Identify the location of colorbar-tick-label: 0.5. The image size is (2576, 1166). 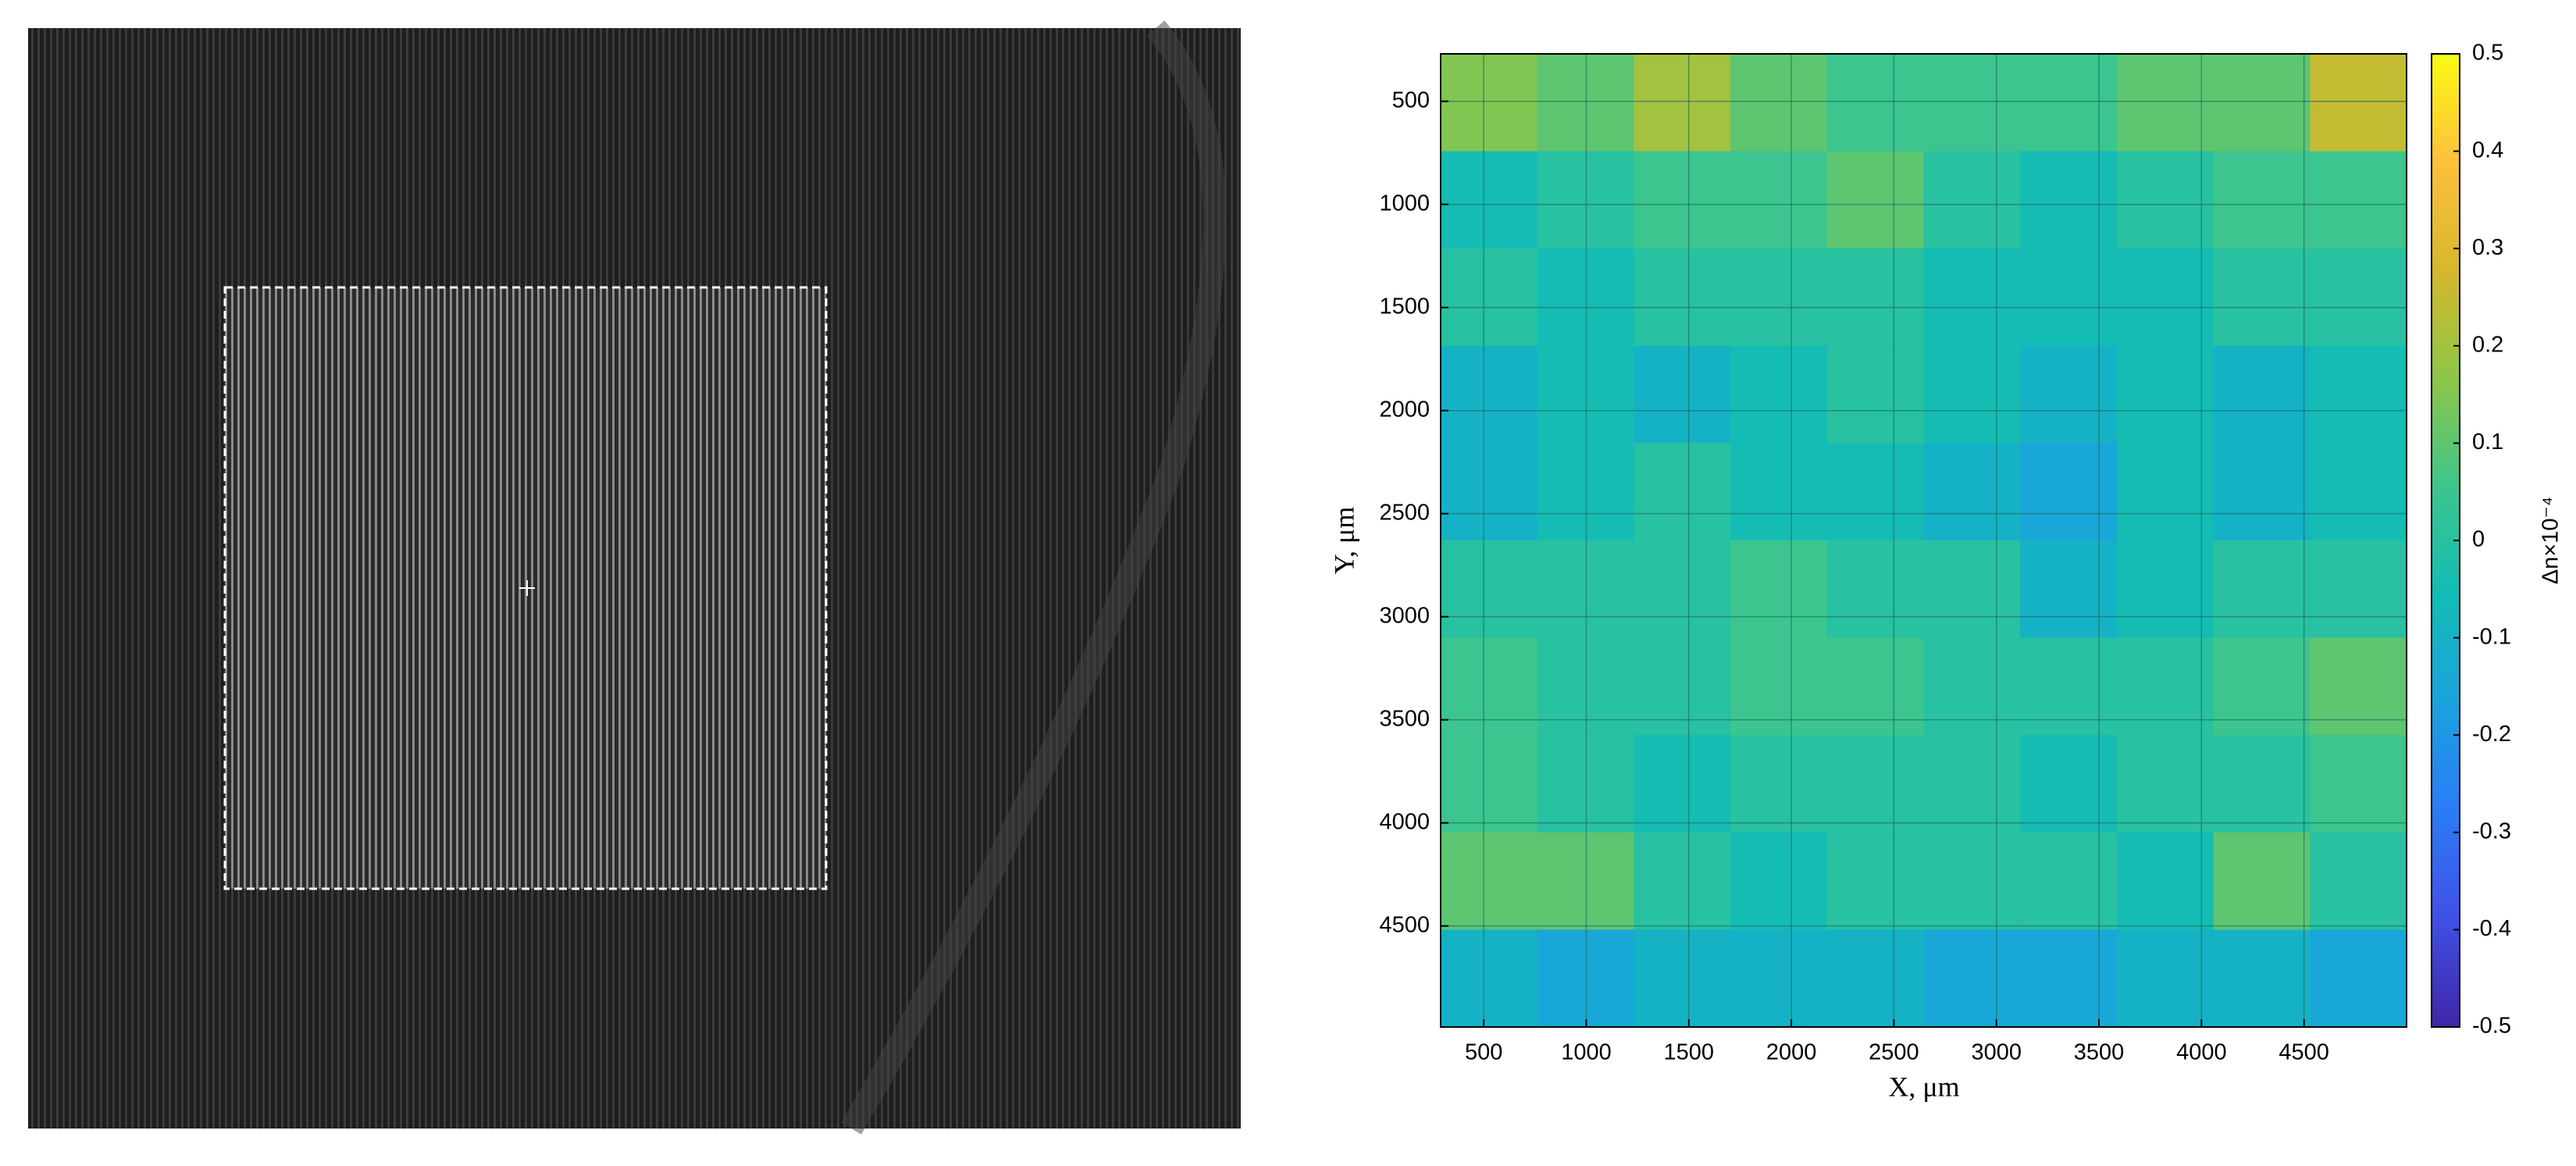
(2488, 54).